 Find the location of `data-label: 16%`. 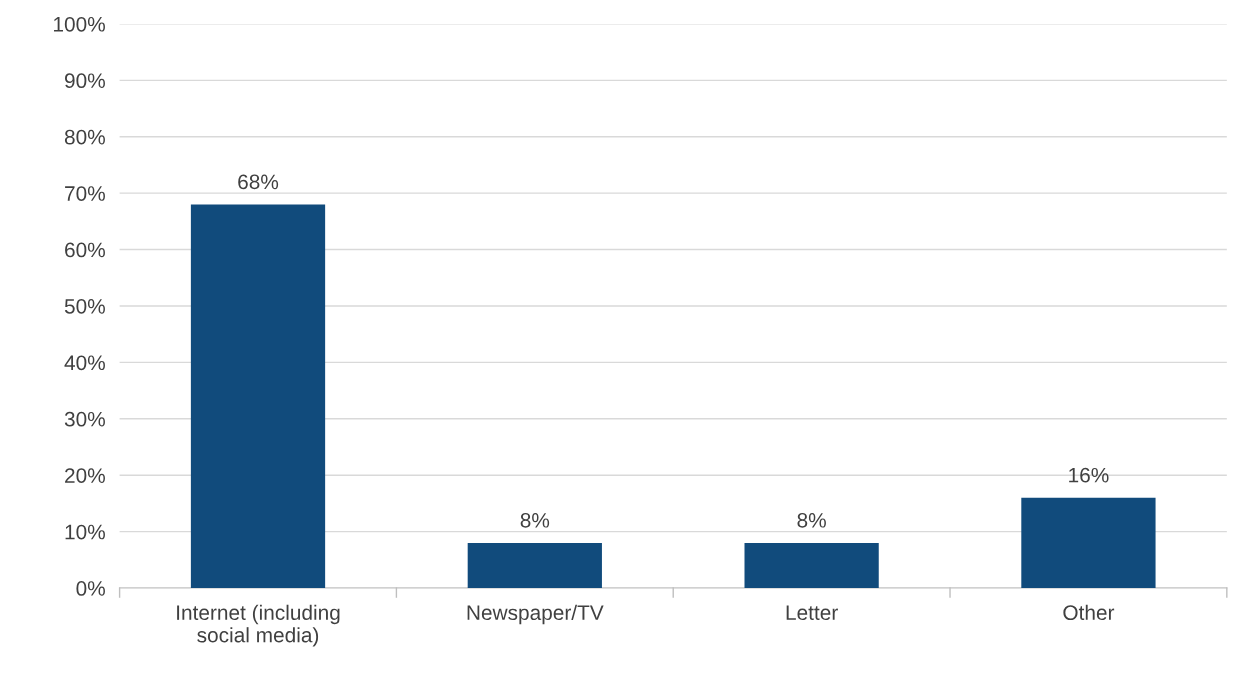

data-label: 16% is located at coordinates (1089, 475).